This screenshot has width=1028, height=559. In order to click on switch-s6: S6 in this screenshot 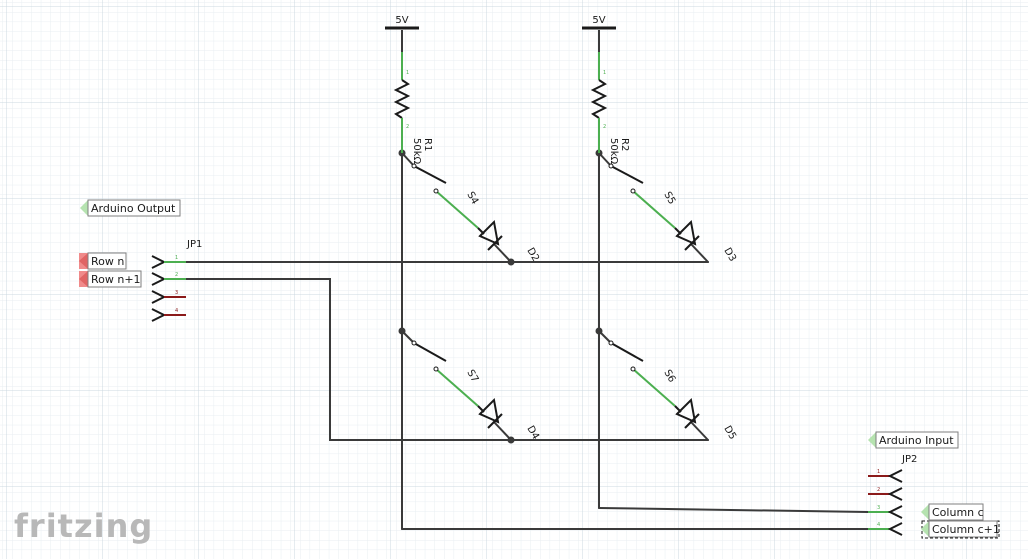, I will do `click(642, 373)`.